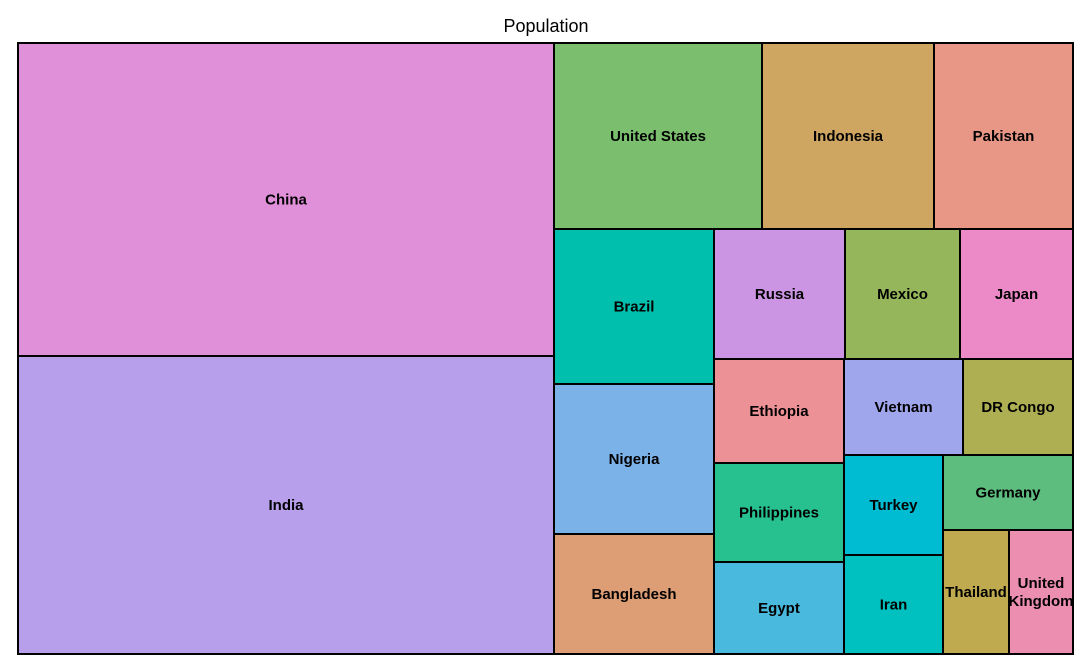 Image resolution: width=1092 pixels, height=664 pixels. I want to click on tile-label-line: Japan, so click(1016, 294).